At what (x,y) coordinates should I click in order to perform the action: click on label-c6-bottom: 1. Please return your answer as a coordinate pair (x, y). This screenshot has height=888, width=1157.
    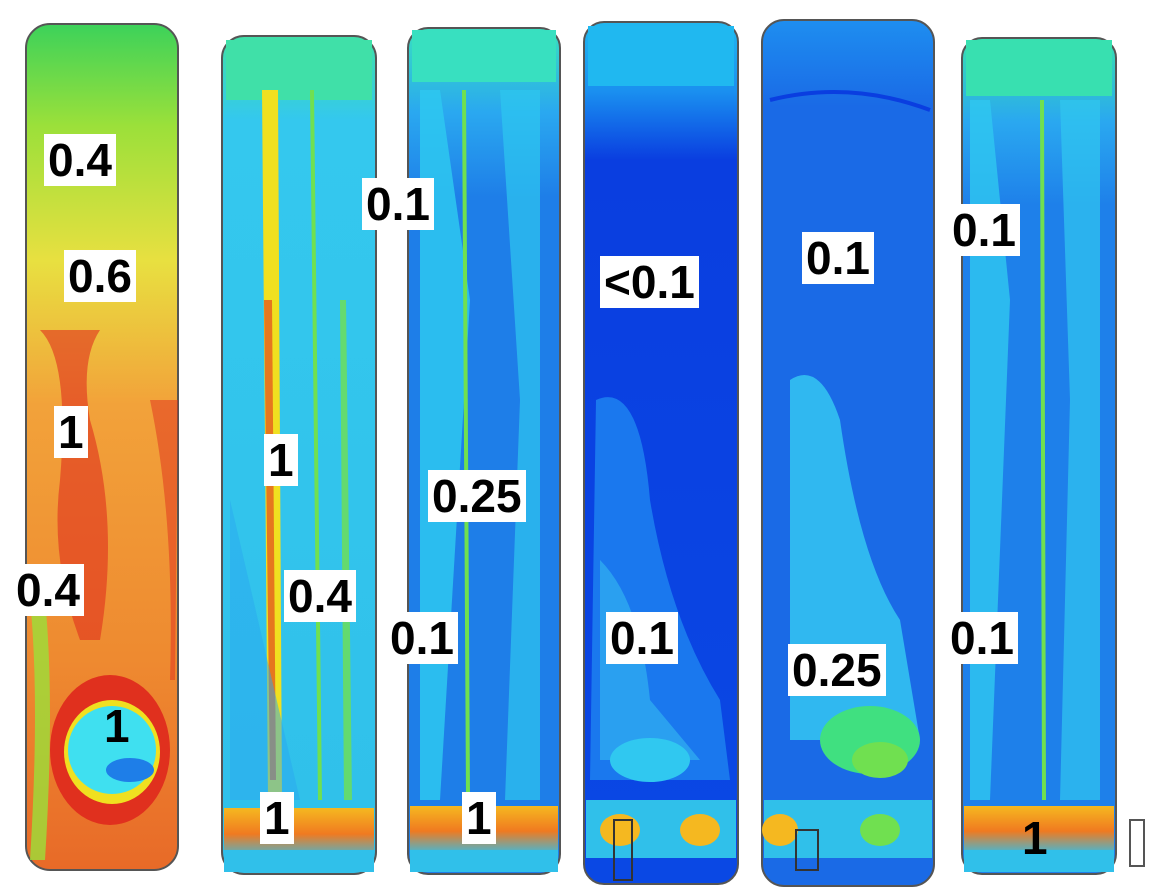
    Looking at the image, I should click on (1035, 838).